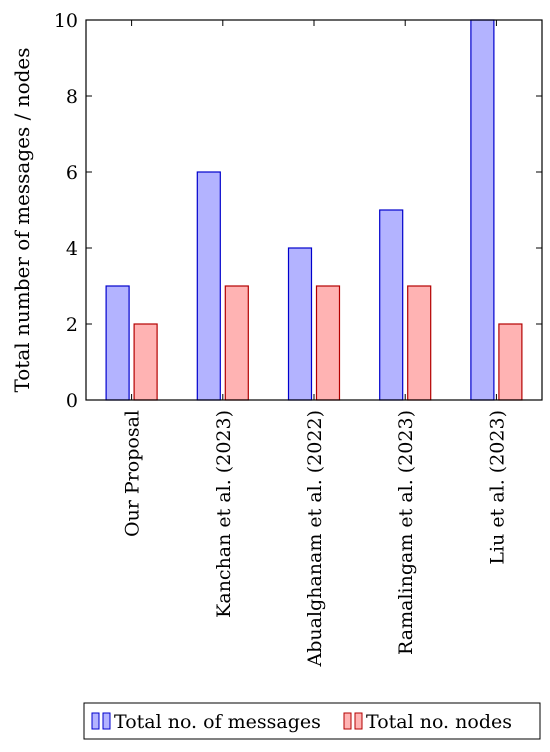 Image resolution: width=550 pixels, height=752 pixels. What do you see at coordinates (439, 722) in the screenshot?
I see `legend-label: Total no. nodes` at bounding box center [439, 722].